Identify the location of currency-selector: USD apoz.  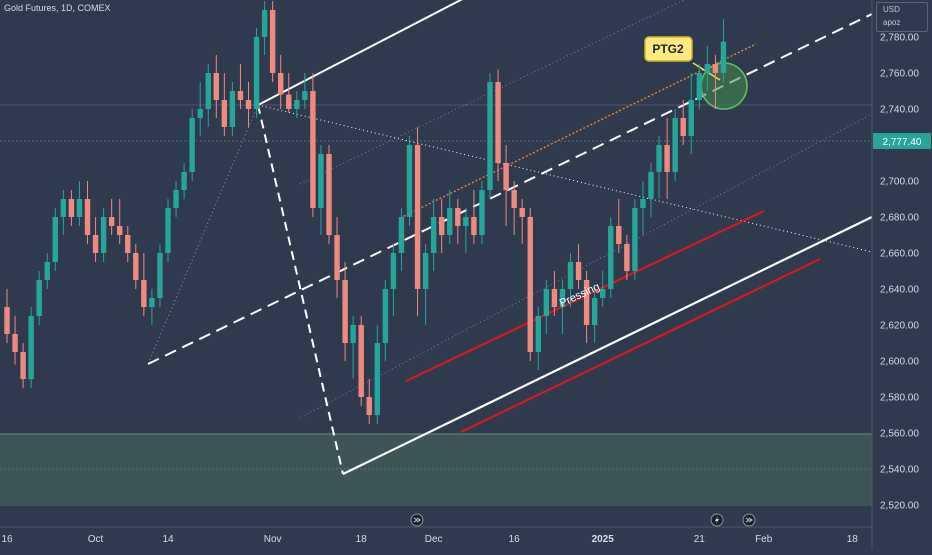
(902, 17).